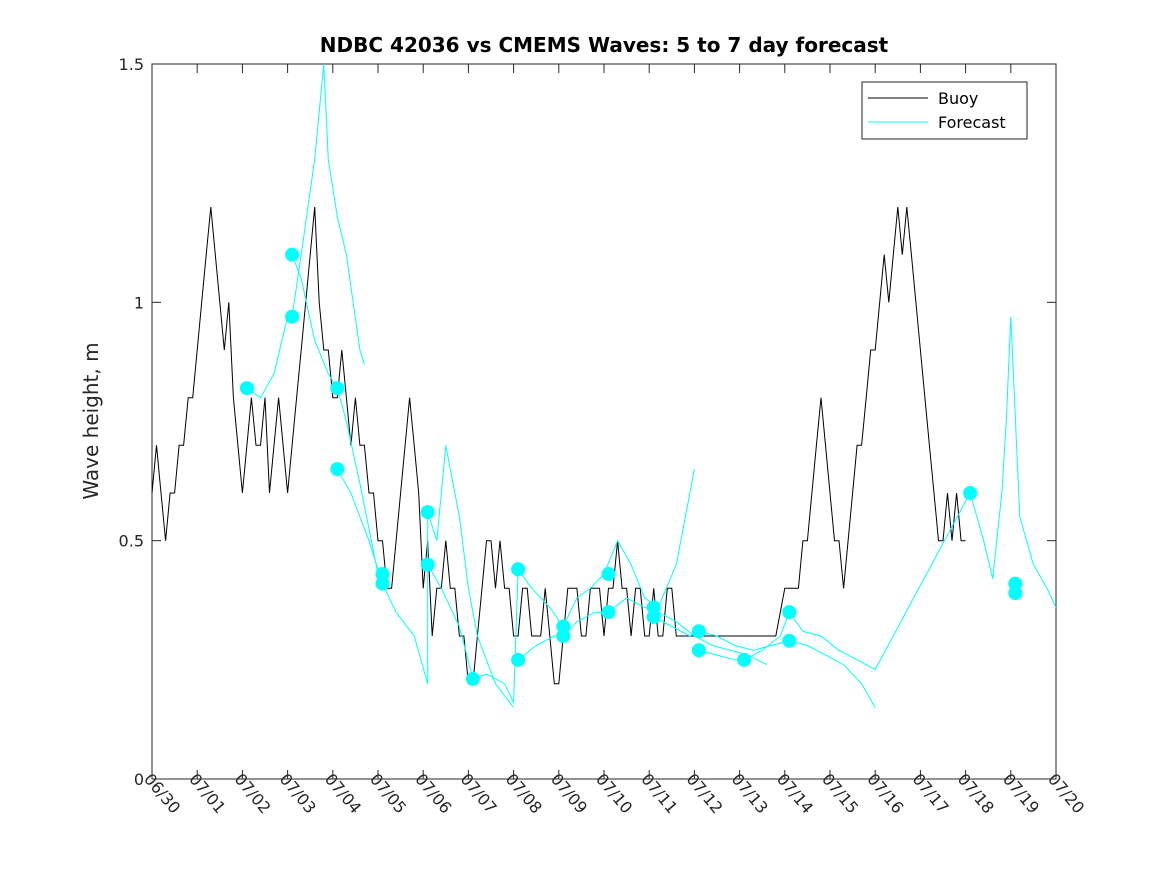 This screenshot has height=875, width=1167. What do you see at coordinates (139, 779) in the screenshot?
I see `y-tick-label: 0` at bounding box center [139, 779].